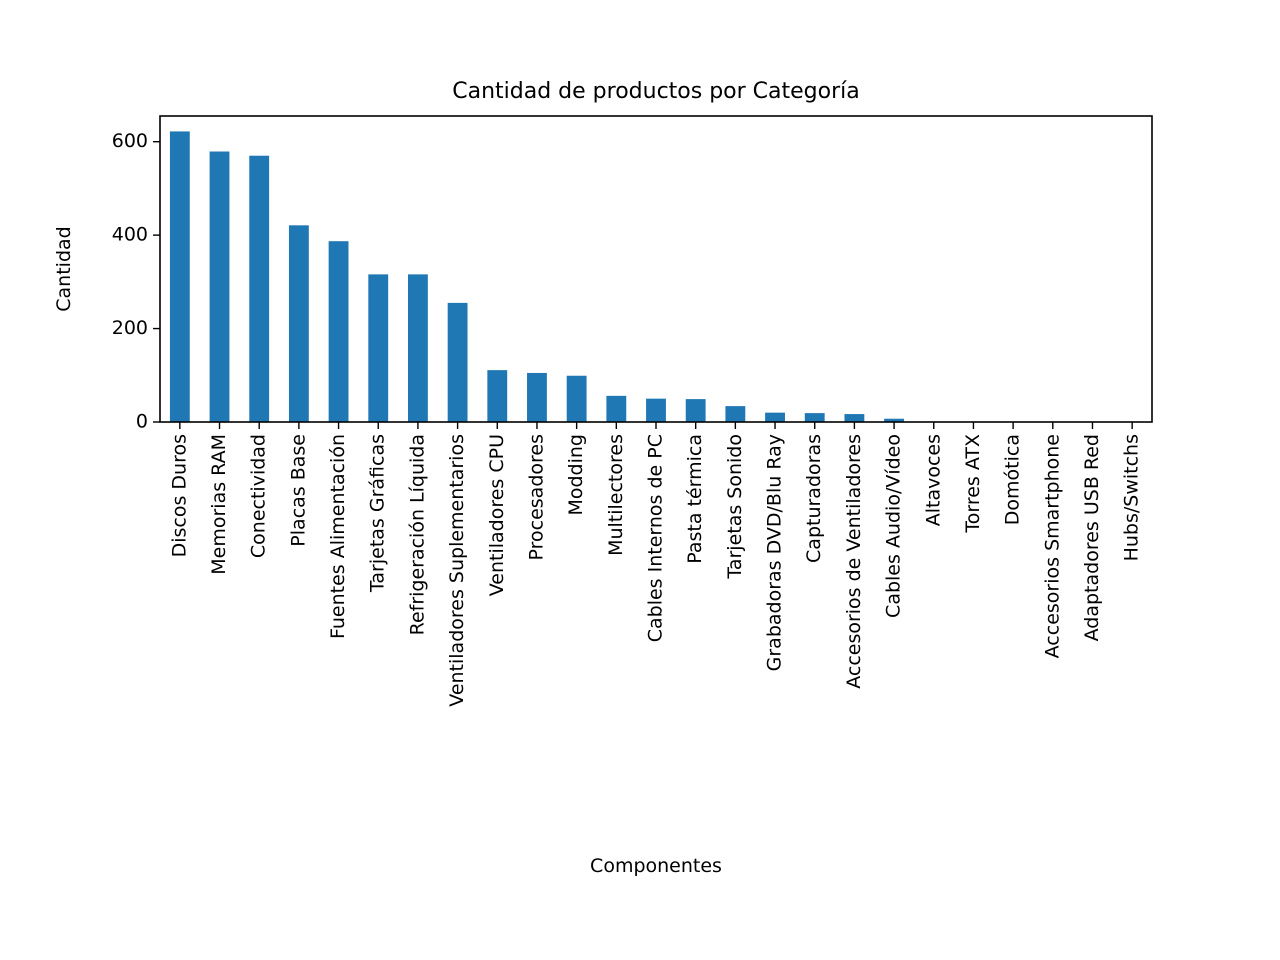 Image resolution: width=1280 pixels, height=960 pixels. Describe the element at coordinates (656, 538) in the screenshot. I see `x-tick-label: Cables Internos de PC` at that location.